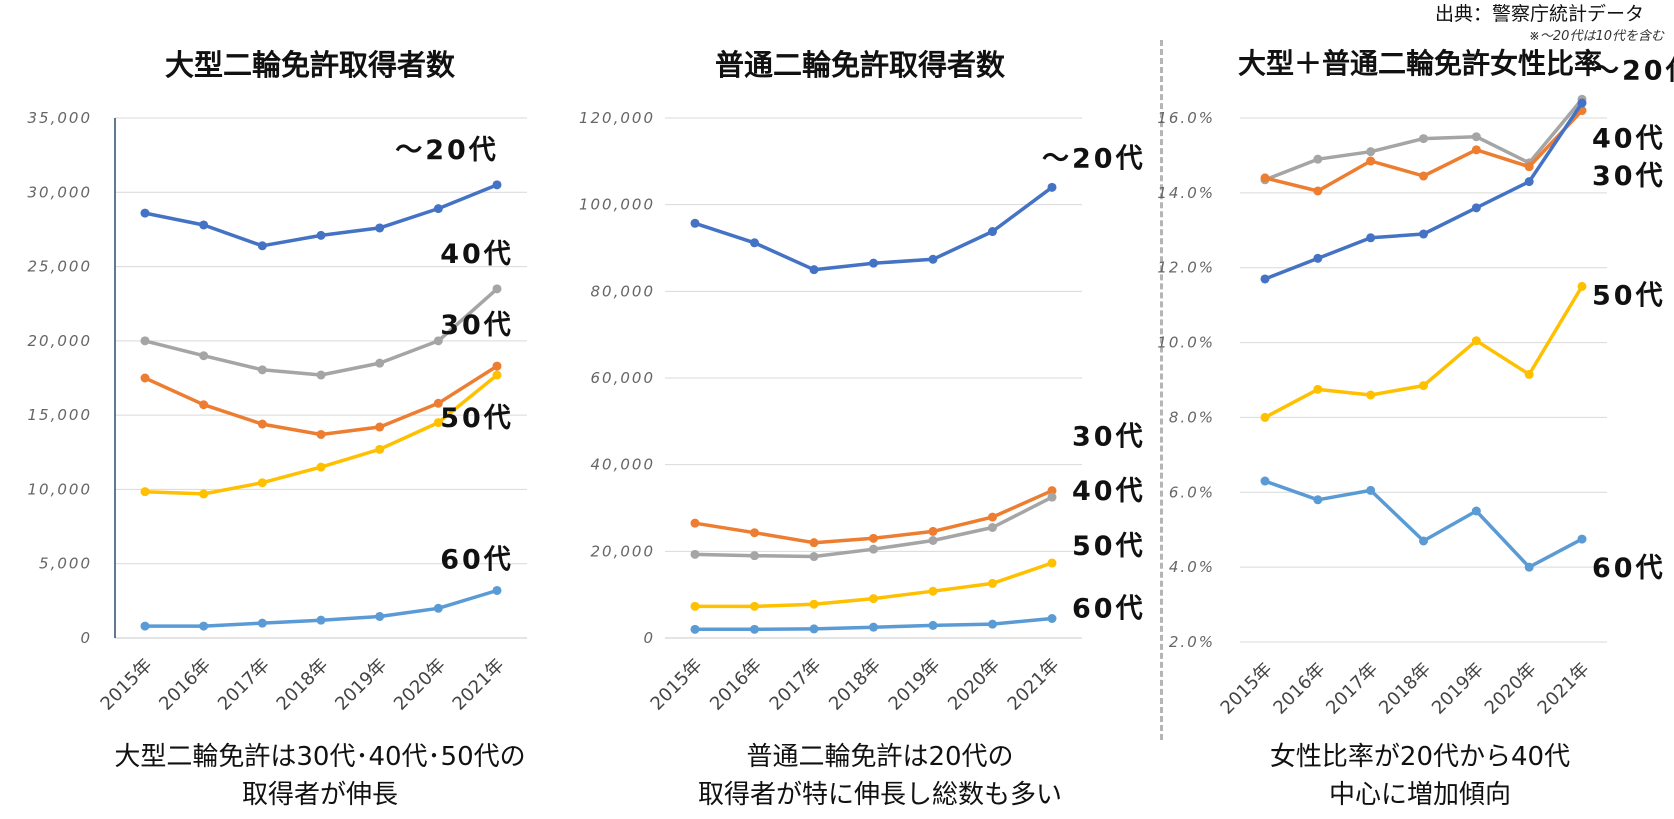 The image size is (1674, 819). What do you see at coordinates (1420, 757) in the screenshot?
I see `chart3-caption-line1: 女性比率が20代から40代` at bounding box center [1420, 757].